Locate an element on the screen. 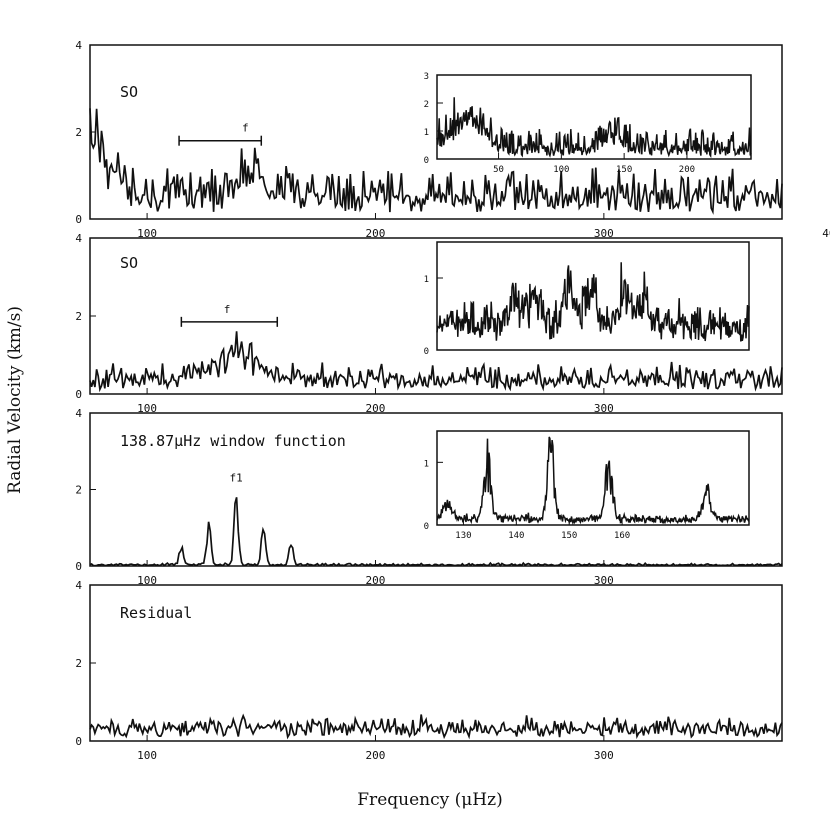 The image size is (830, 830). panel-1-annotation: f is located at coordinates (245, 128).